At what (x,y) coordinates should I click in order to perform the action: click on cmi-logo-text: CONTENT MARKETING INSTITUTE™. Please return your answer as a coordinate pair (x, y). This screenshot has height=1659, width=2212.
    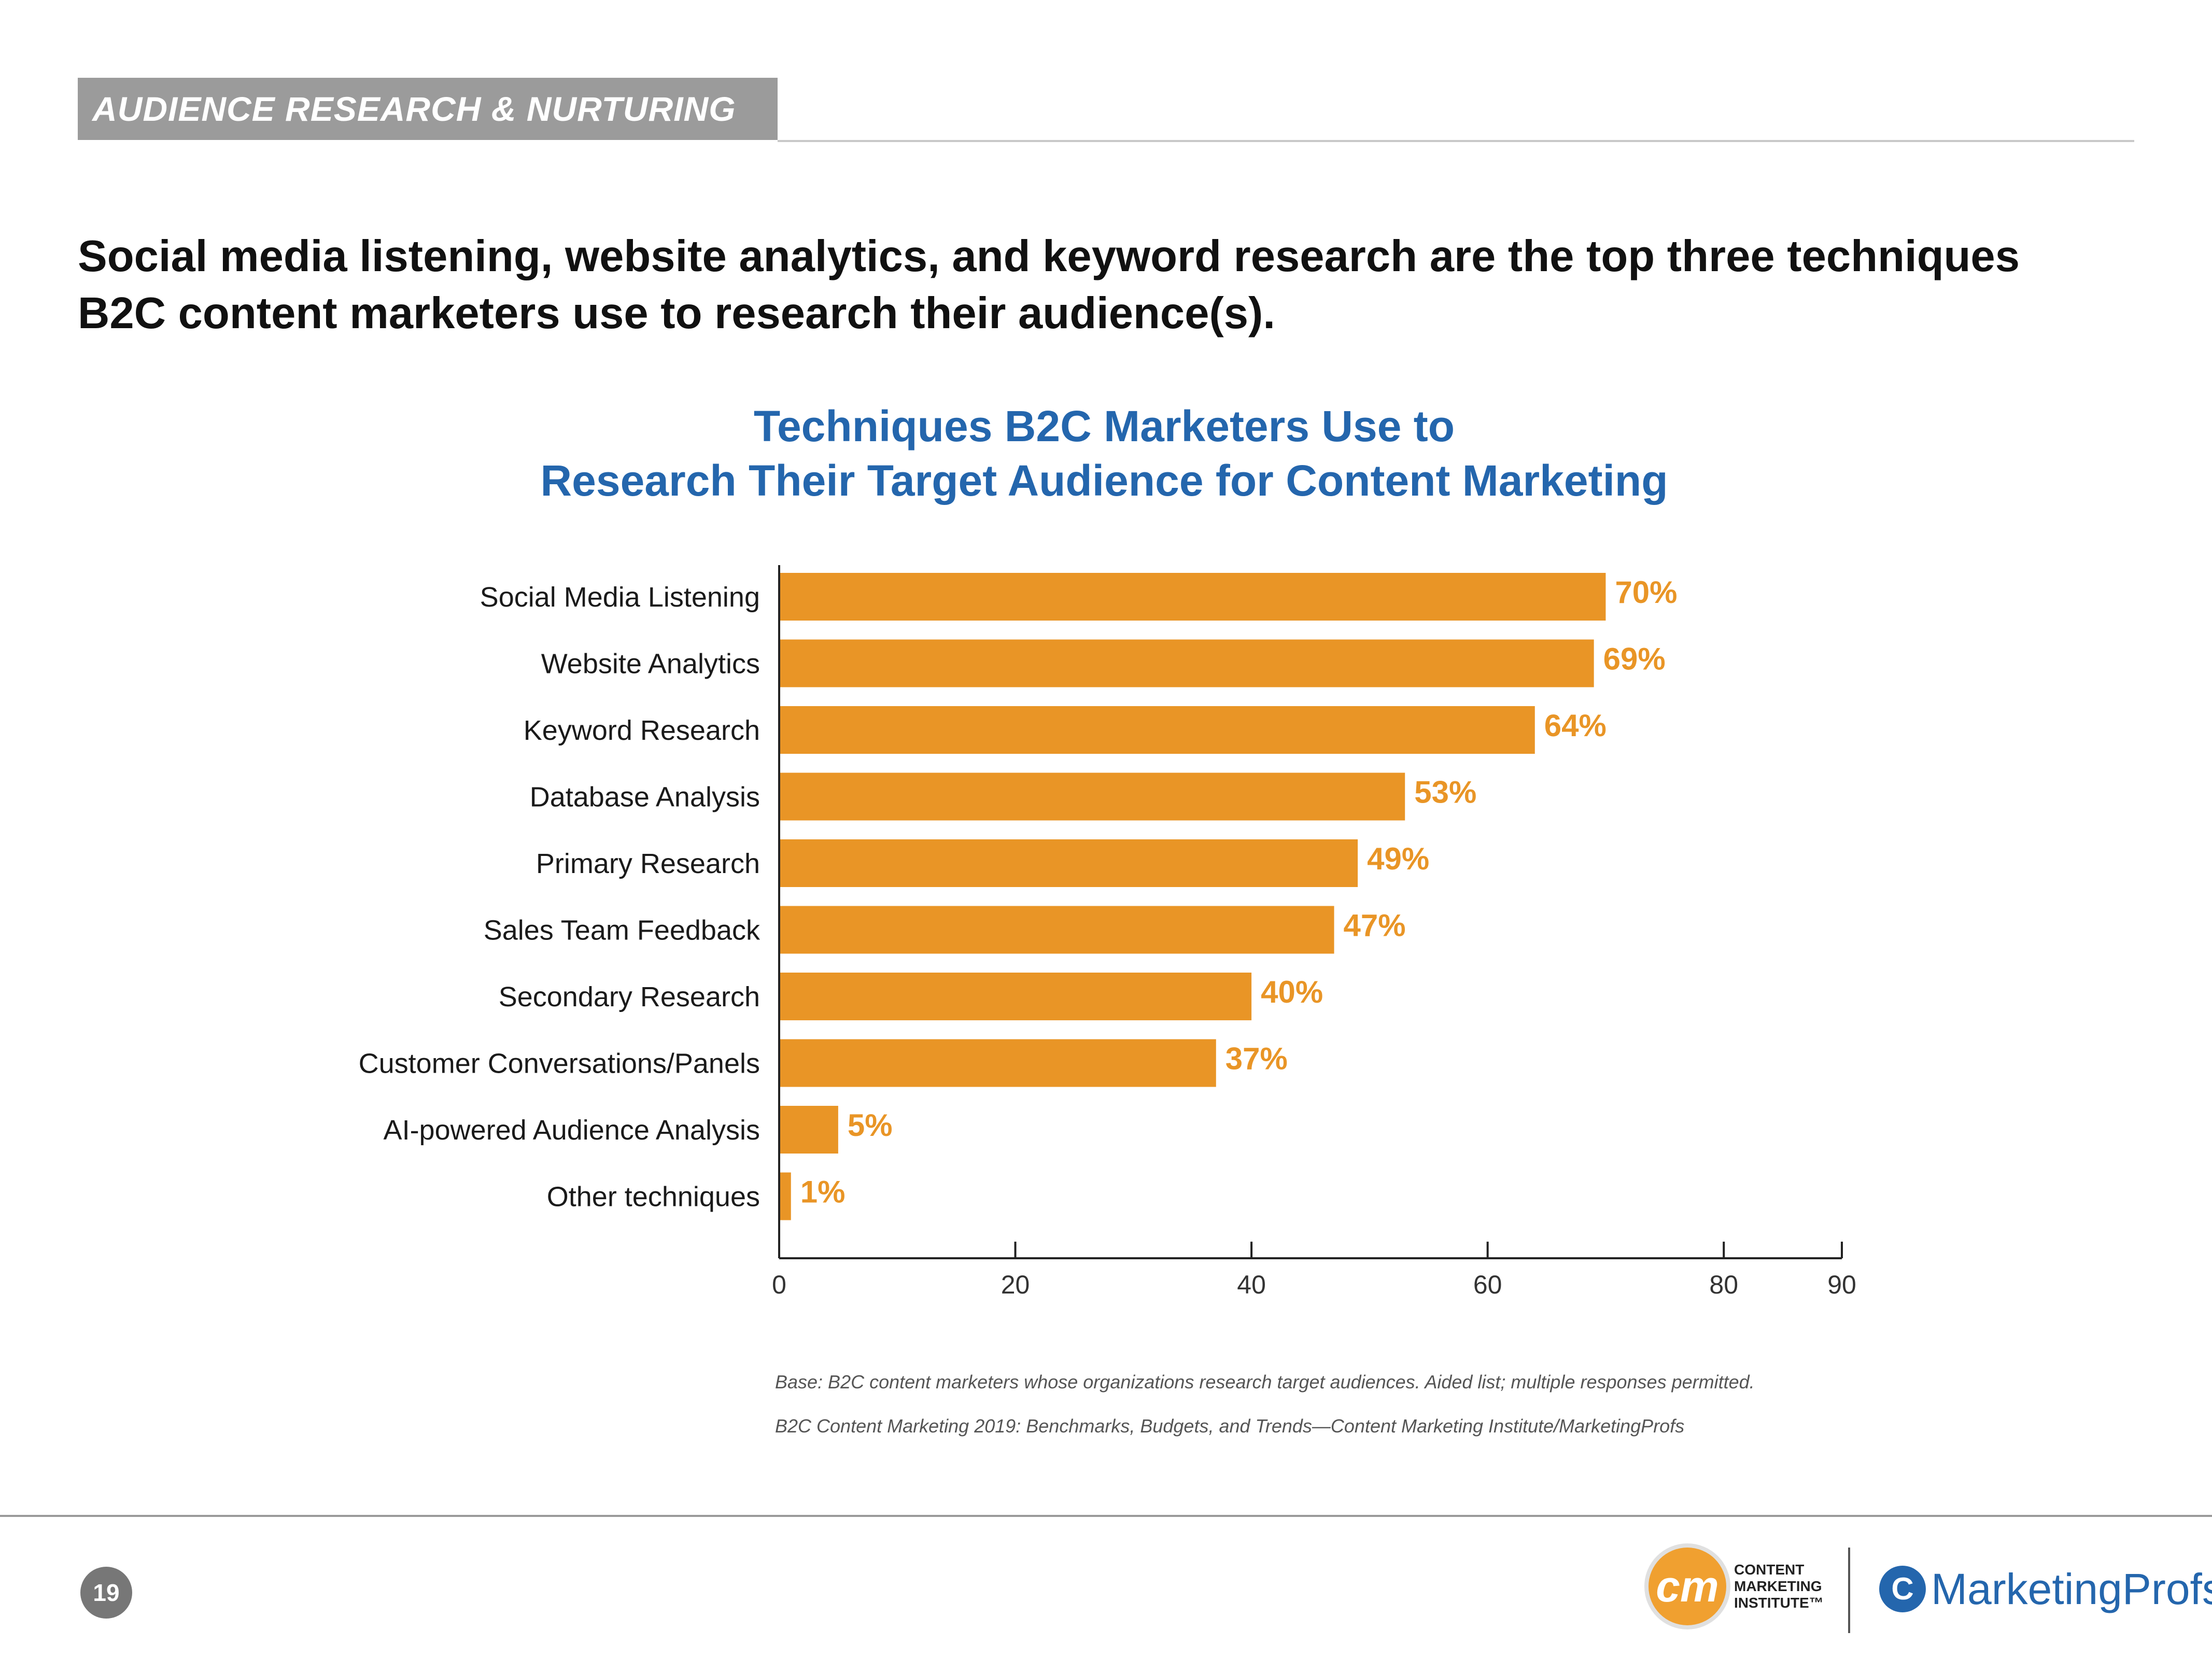
    Looking at the image, I should click on (1793, 1587).